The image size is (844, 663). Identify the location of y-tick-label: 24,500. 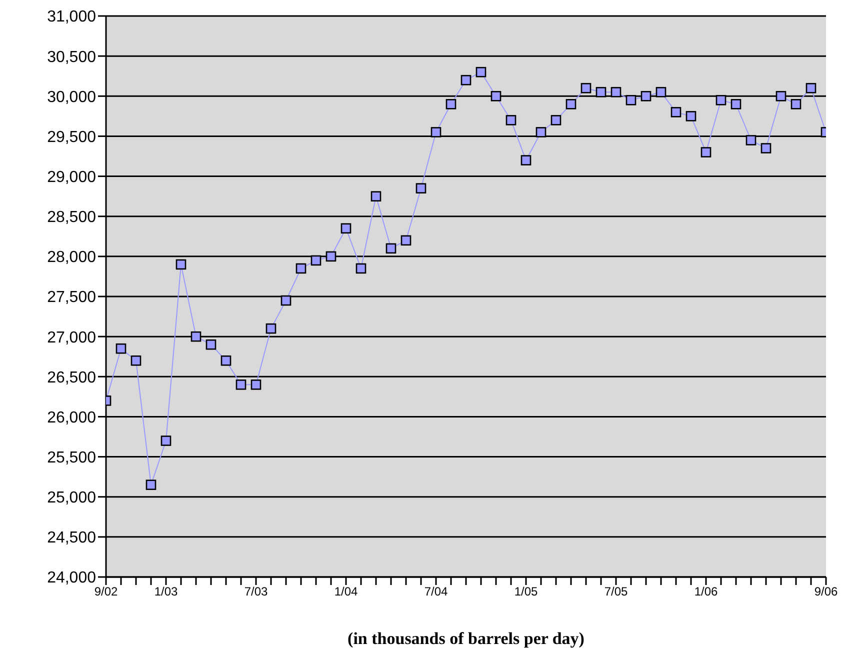
(71, 538).